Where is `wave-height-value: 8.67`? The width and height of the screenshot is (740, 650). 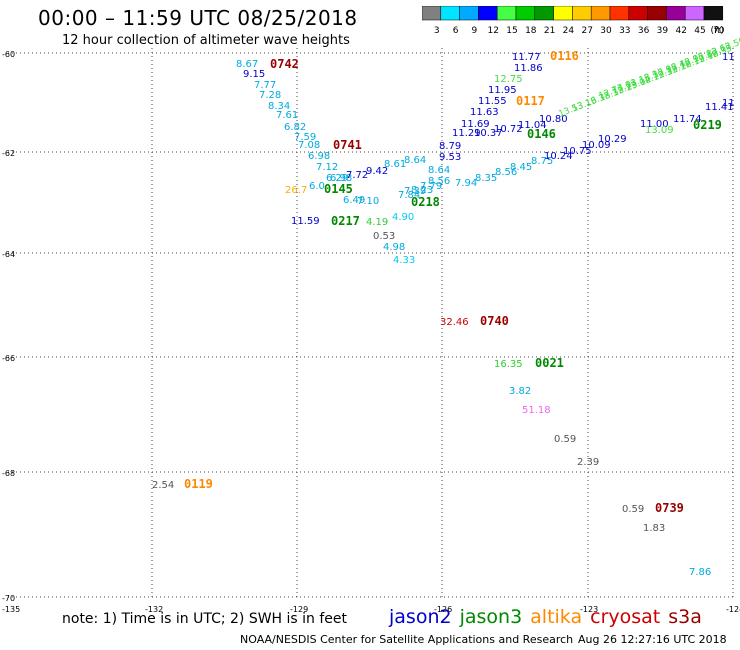 wave-height-value: 8.67 is located at coordinates (247, 64).